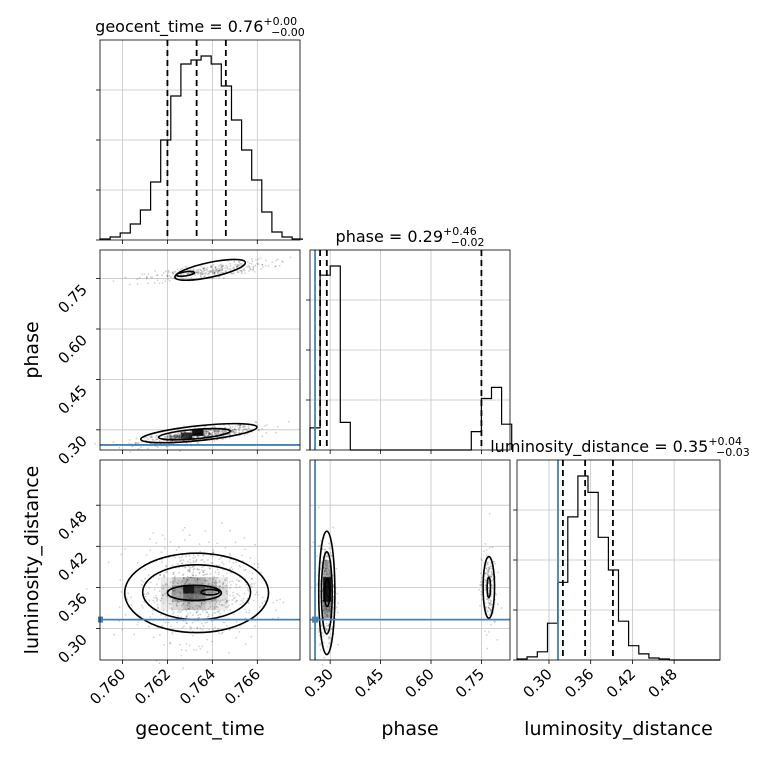  Describe the element at coordinates (72, 649) in the screenshot. I see `y-tick-label: 0.30` at that location.